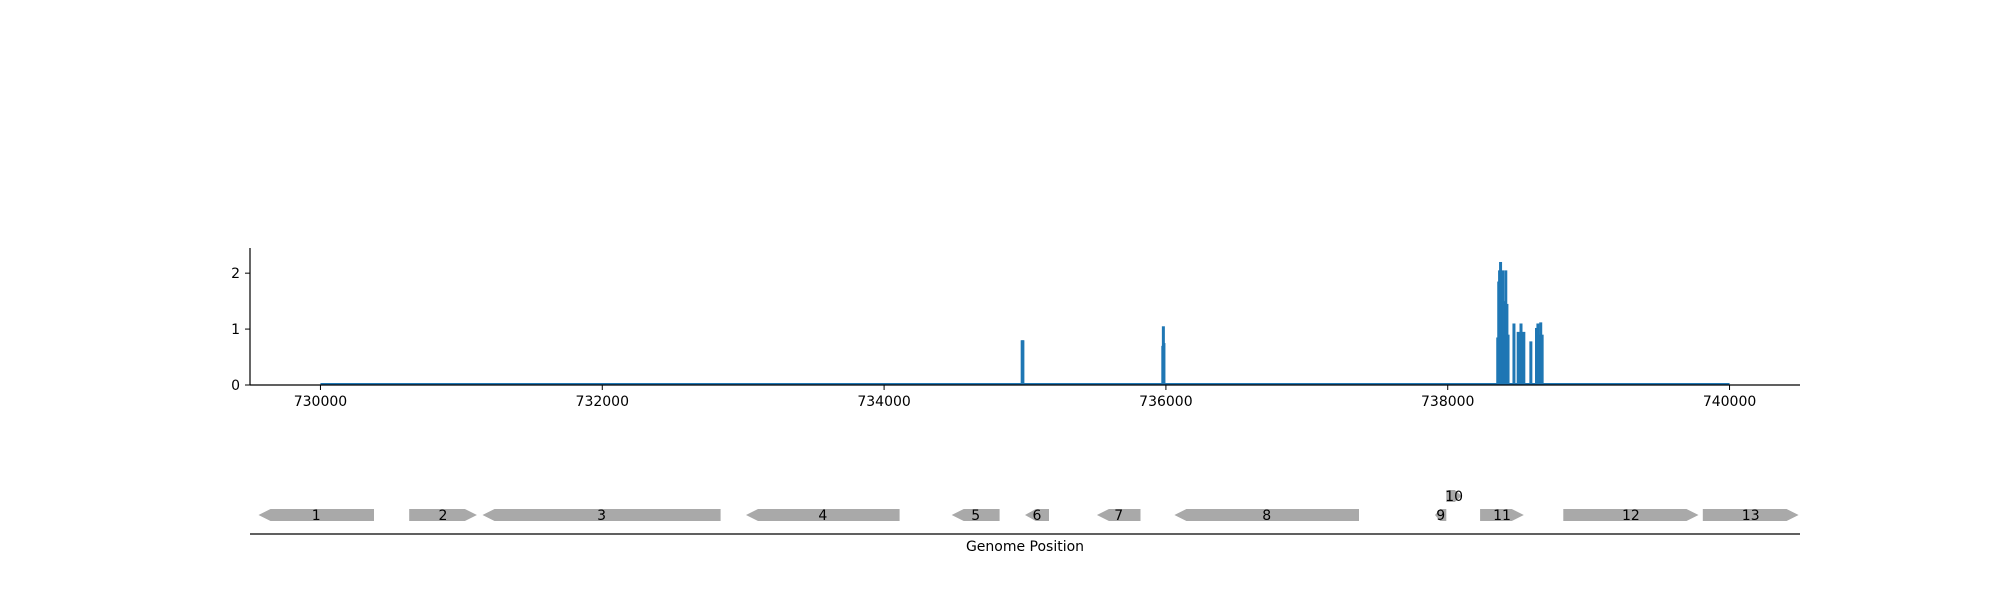  I want to click on gene-label: 8, so click(1266, 516).